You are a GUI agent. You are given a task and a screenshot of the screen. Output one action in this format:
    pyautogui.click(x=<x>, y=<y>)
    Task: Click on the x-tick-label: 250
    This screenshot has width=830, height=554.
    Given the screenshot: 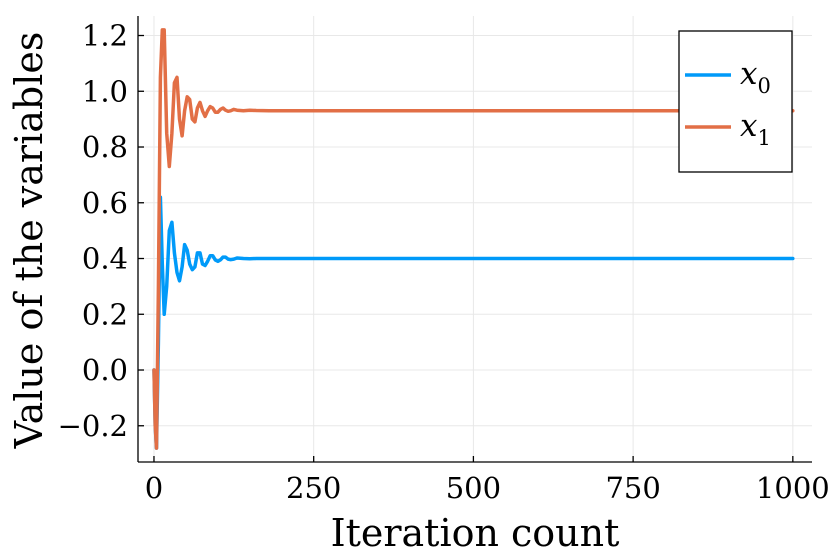 What is the action you would take?
    pyautogui.click(x=313, y=488)
    